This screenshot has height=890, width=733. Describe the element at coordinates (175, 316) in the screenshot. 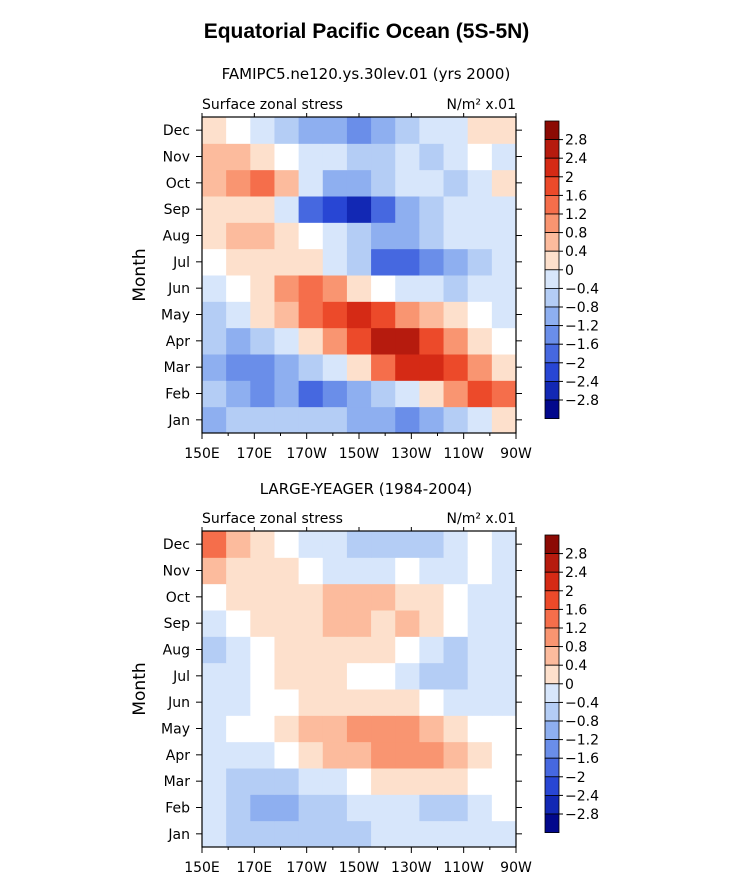

I see `y-tick-label: May` at that location.